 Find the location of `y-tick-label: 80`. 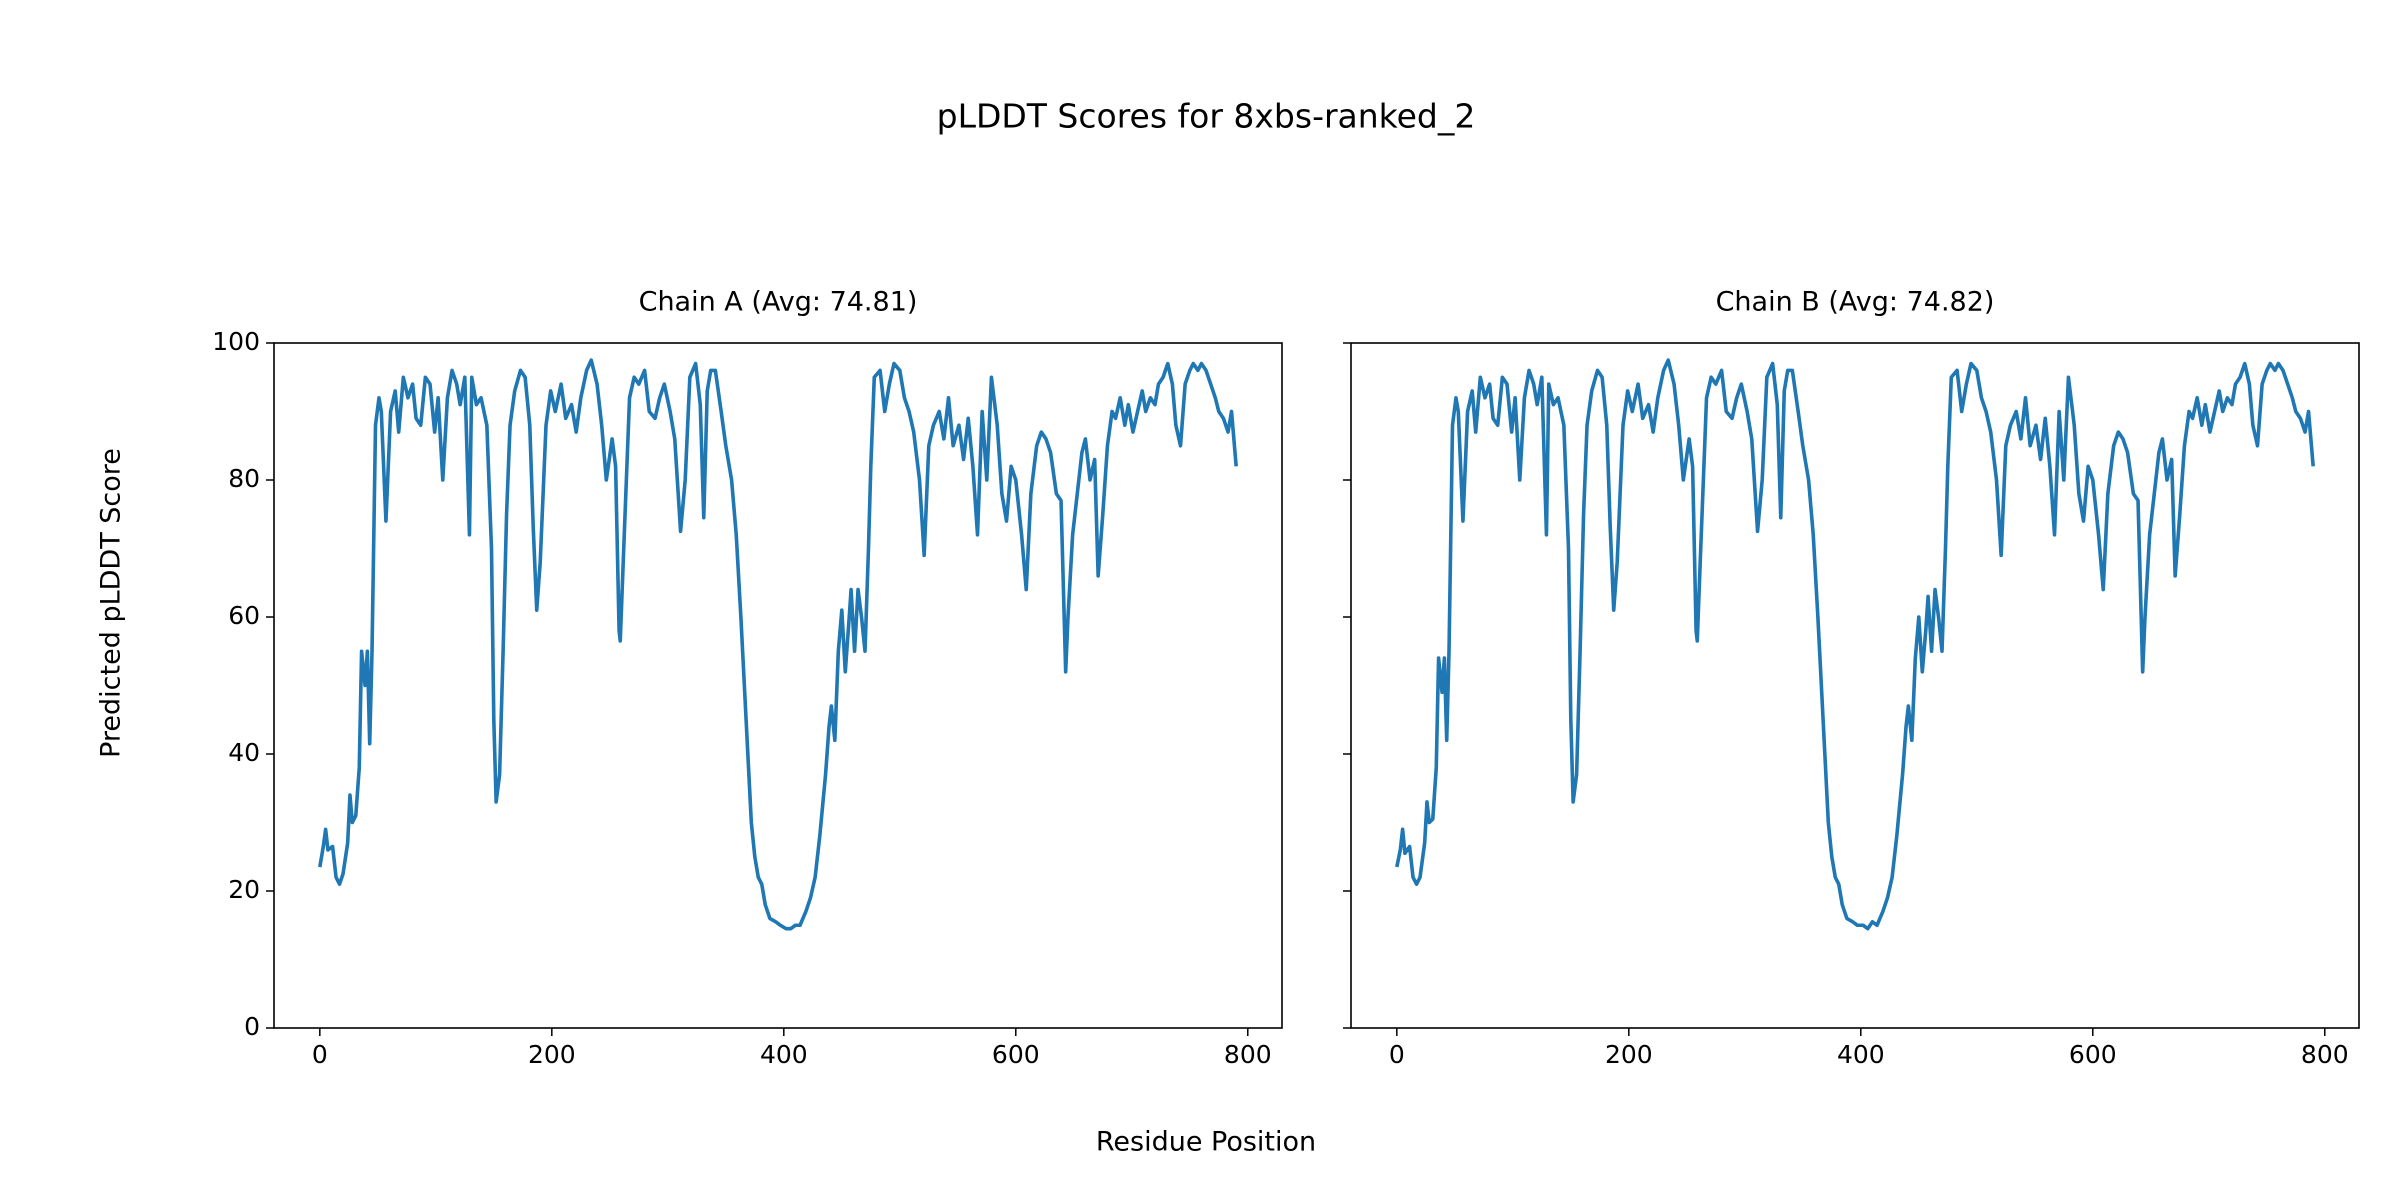

y-tick-label: 80 is located at coordinates (244, 478).